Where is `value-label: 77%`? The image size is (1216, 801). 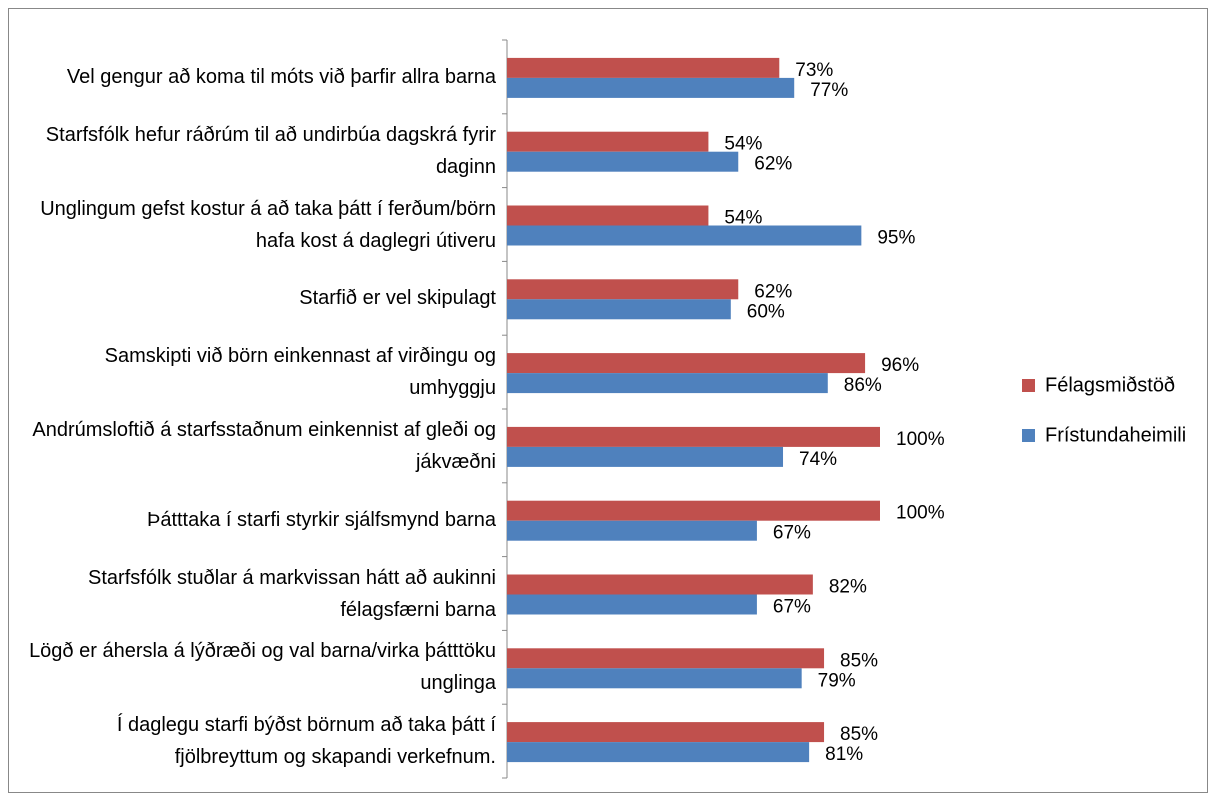 value-label: 77% is located at coordinates (829, 90).